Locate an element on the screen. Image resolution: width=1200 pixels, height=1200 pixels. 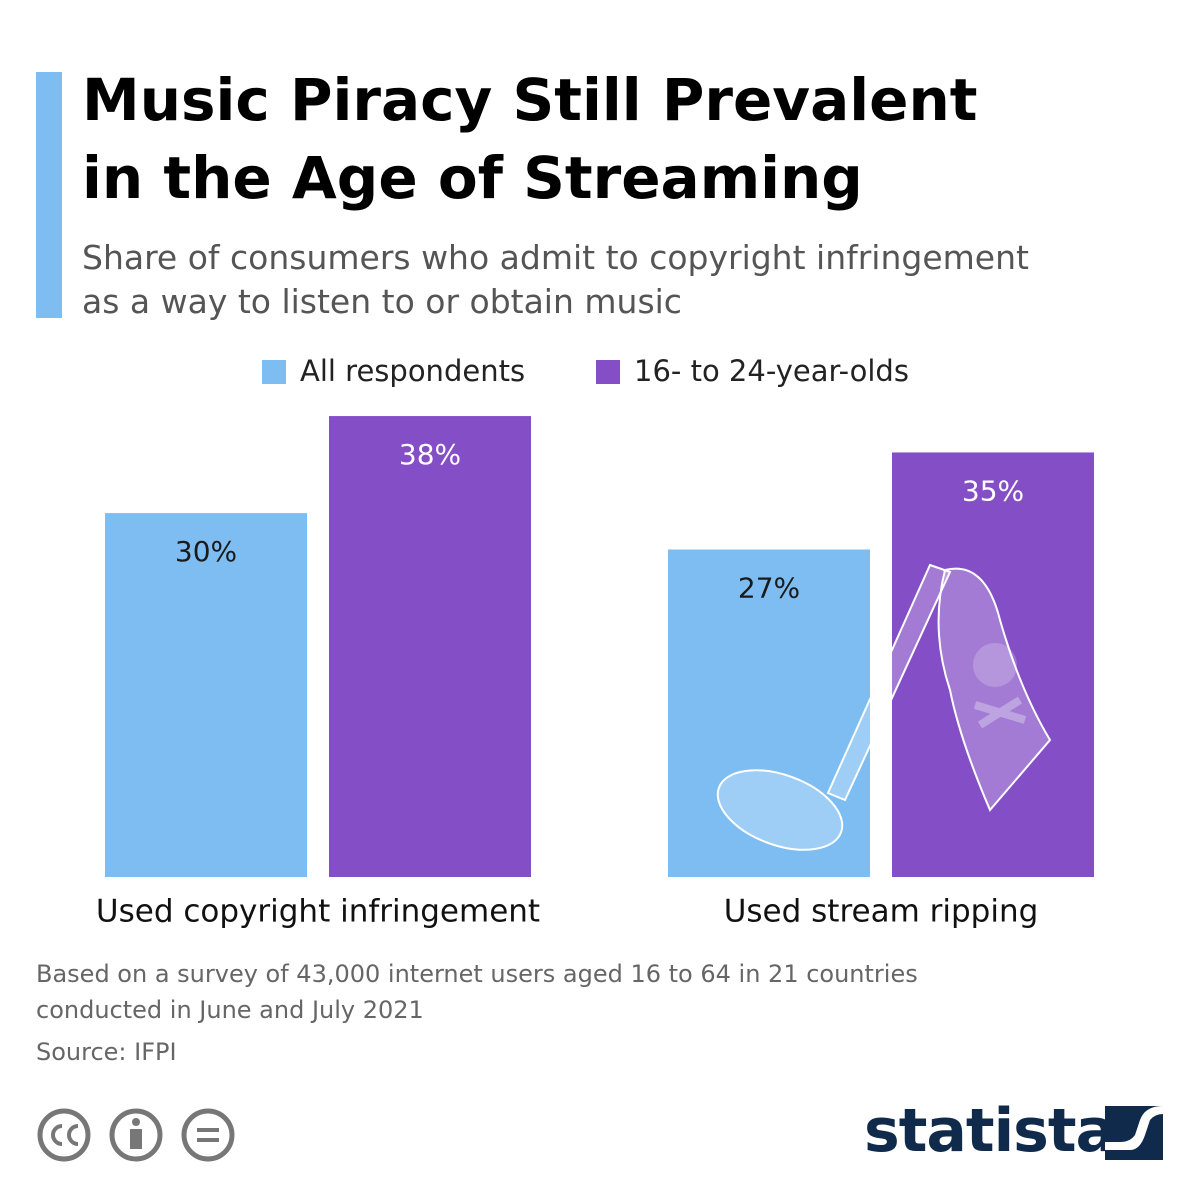
license-icons is located at coordinates (136, 1135).